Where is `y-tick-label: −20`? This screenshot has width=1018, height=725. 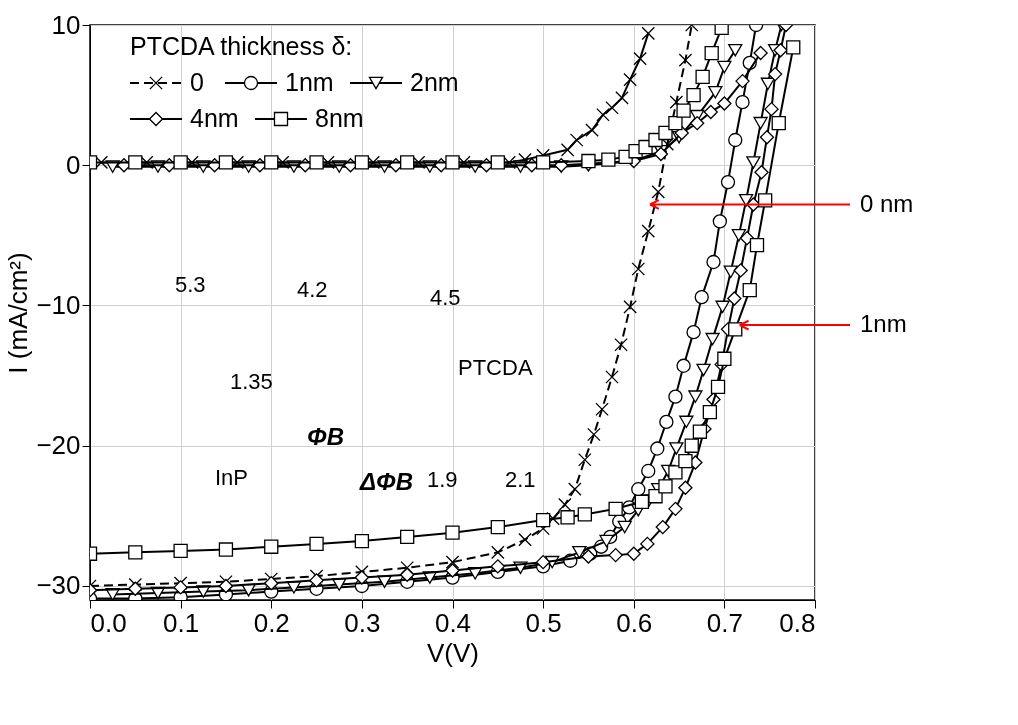 y-tick-label: −20 is located at coordinates (58, 445).